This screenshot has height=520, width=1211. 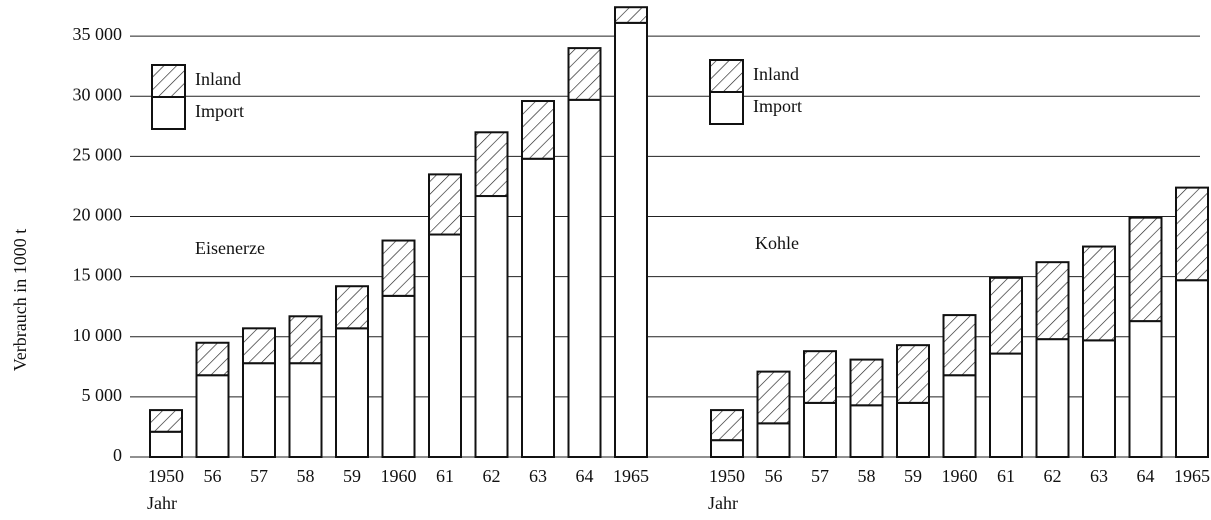 What do you see at coordinates (98, 34) in the screenshot?
I see `y-tick-label: 35 000` at bounding box center [98, 34].